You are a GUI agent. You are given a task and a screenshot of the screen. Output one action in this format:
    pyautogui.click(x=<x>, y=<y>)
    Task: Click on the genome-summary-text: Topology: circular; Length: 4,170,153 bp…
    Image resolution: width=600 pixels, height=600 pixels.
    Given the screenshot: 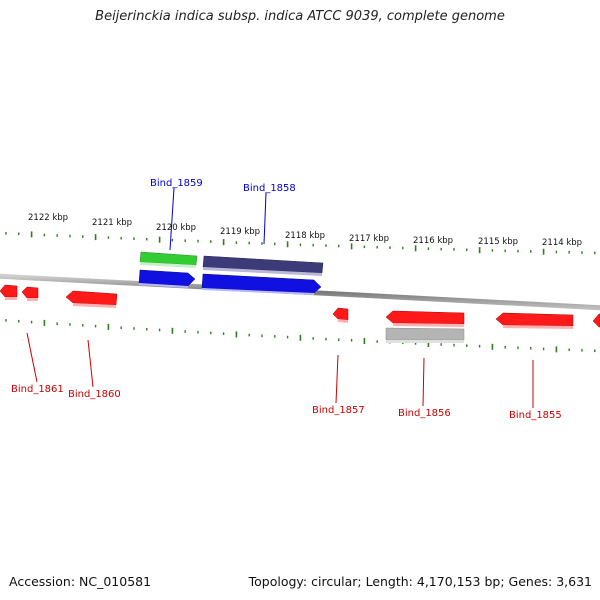 What is the action you would take?
    pyautogui.click(x=420, y=581)
    